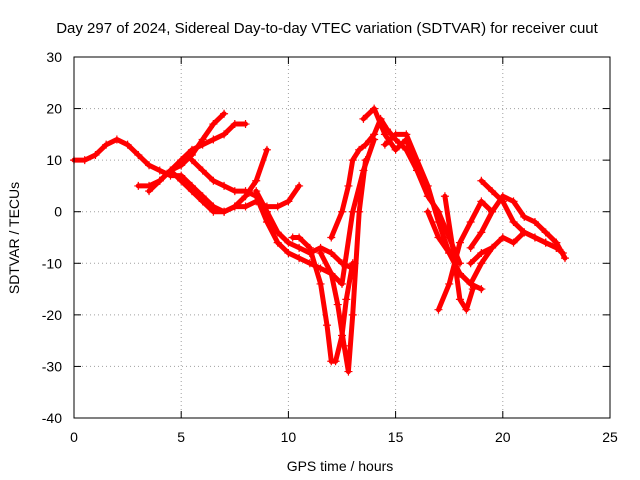  I want to click on y-tick-label: -30, so click(52, 366).